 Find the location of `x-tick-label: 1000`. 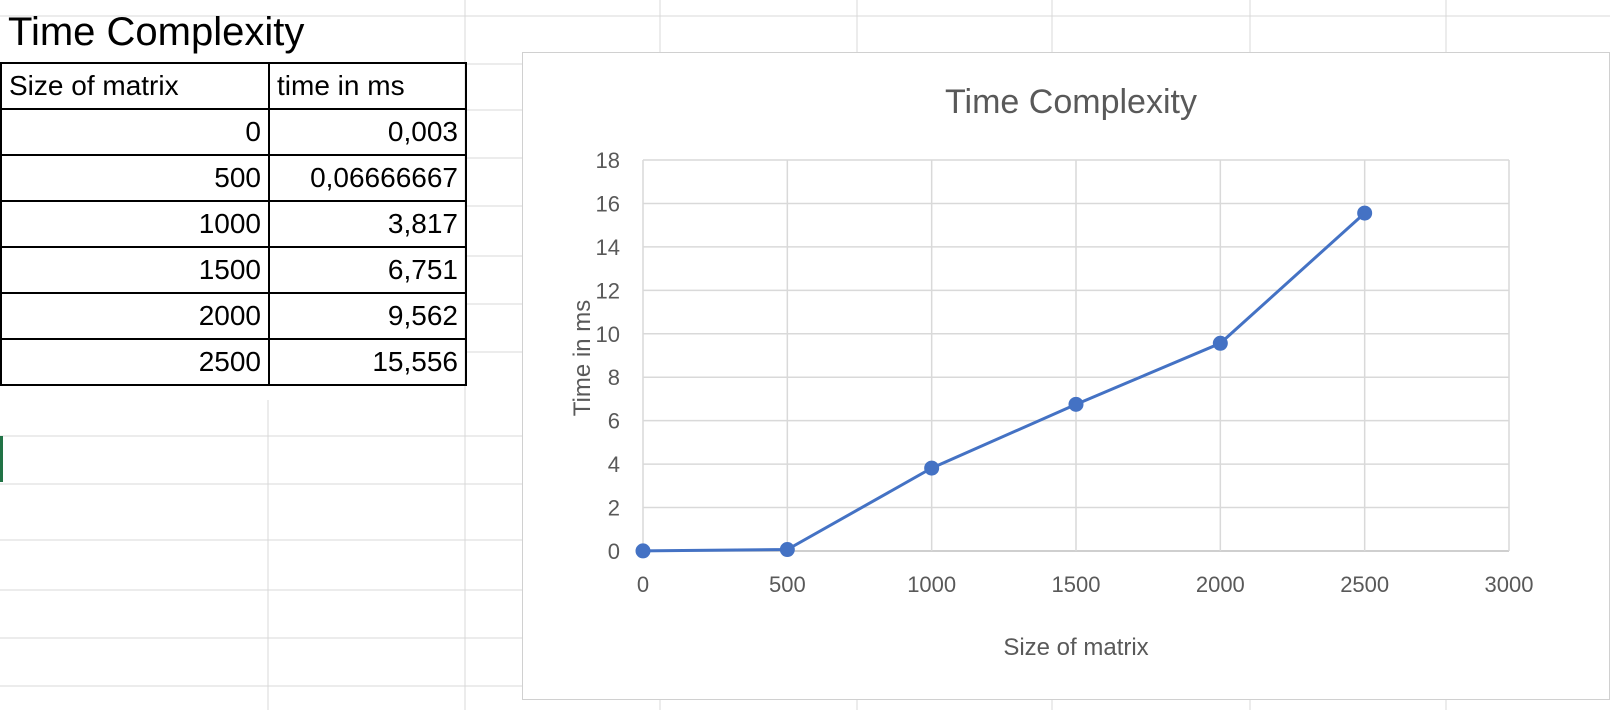

x-tick-label: 1000 is located at coordinates (931, 584).